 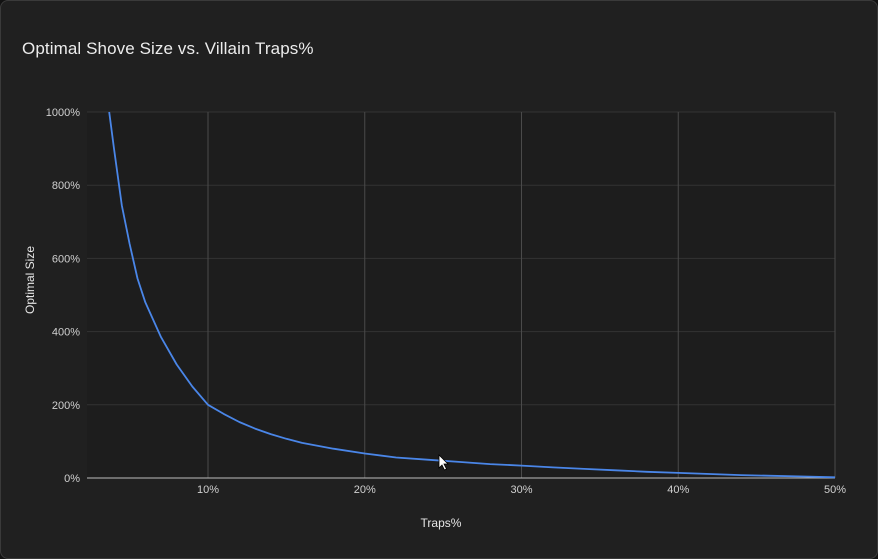 I want to click on y-tick-label: 200%, so click(x=66, y=406).